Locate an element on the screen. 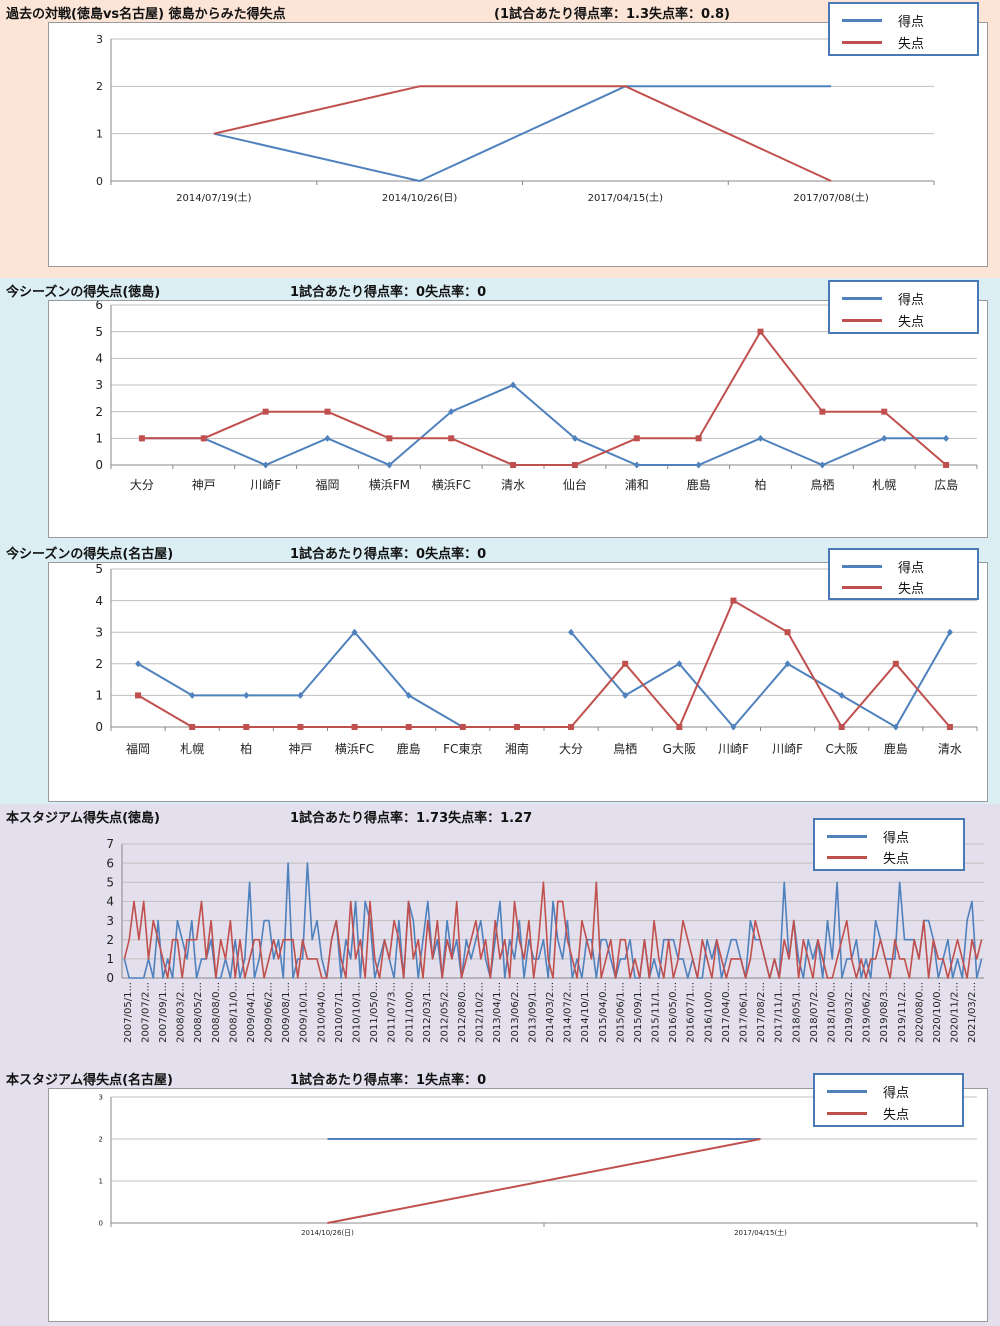  stadium-tokushima-stats: 1試合あたり得点率：1.73失点率：1.27 is located at coordinates (411, 818).